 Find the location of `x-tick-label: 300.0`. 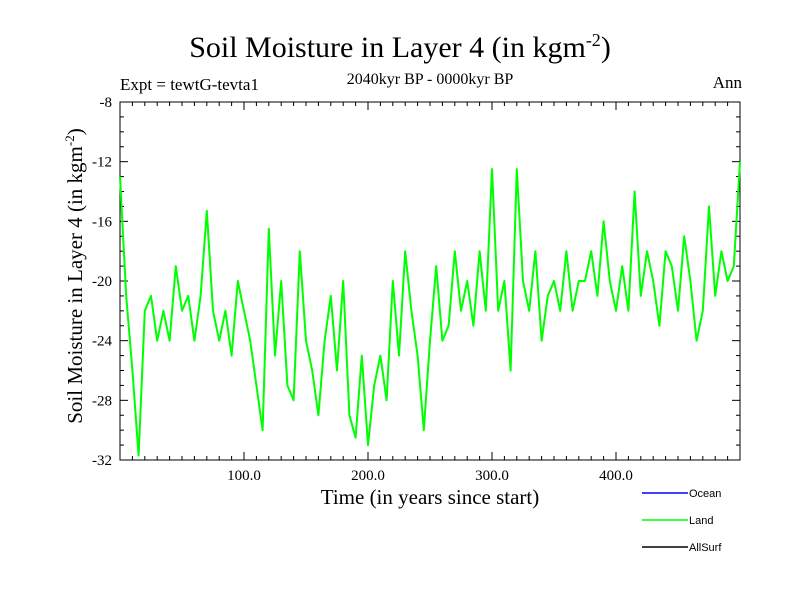

x-tick-label: 300.0 is located at coordinates (492, 476).